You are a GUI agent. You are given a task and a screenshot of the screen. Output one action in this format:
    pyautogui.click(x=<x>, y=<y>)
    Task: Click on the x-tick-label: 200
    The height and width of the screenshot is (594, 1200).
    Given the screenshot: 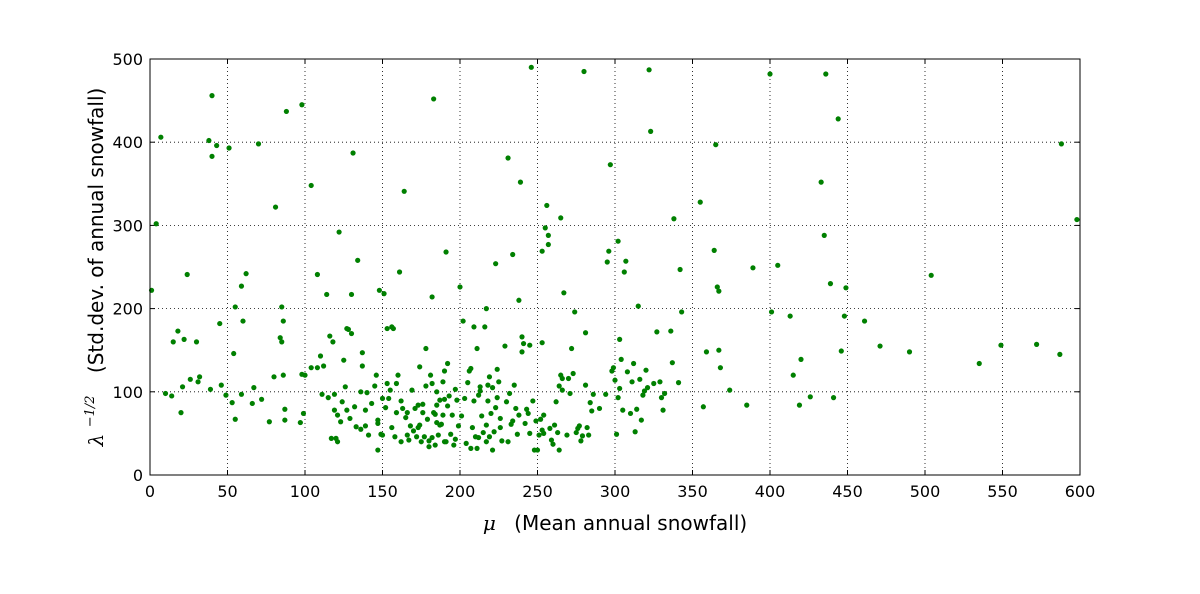 What is the action you would take?
    pyautogui.click(x=460, y=491)
    